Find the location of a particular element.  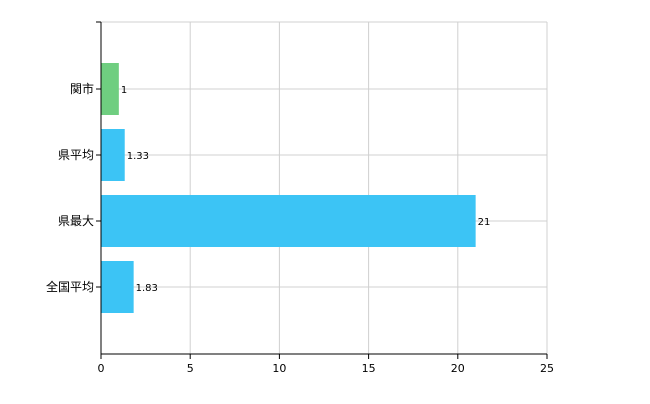

x-tick-label: 0 is located at coordinates (101, 368).